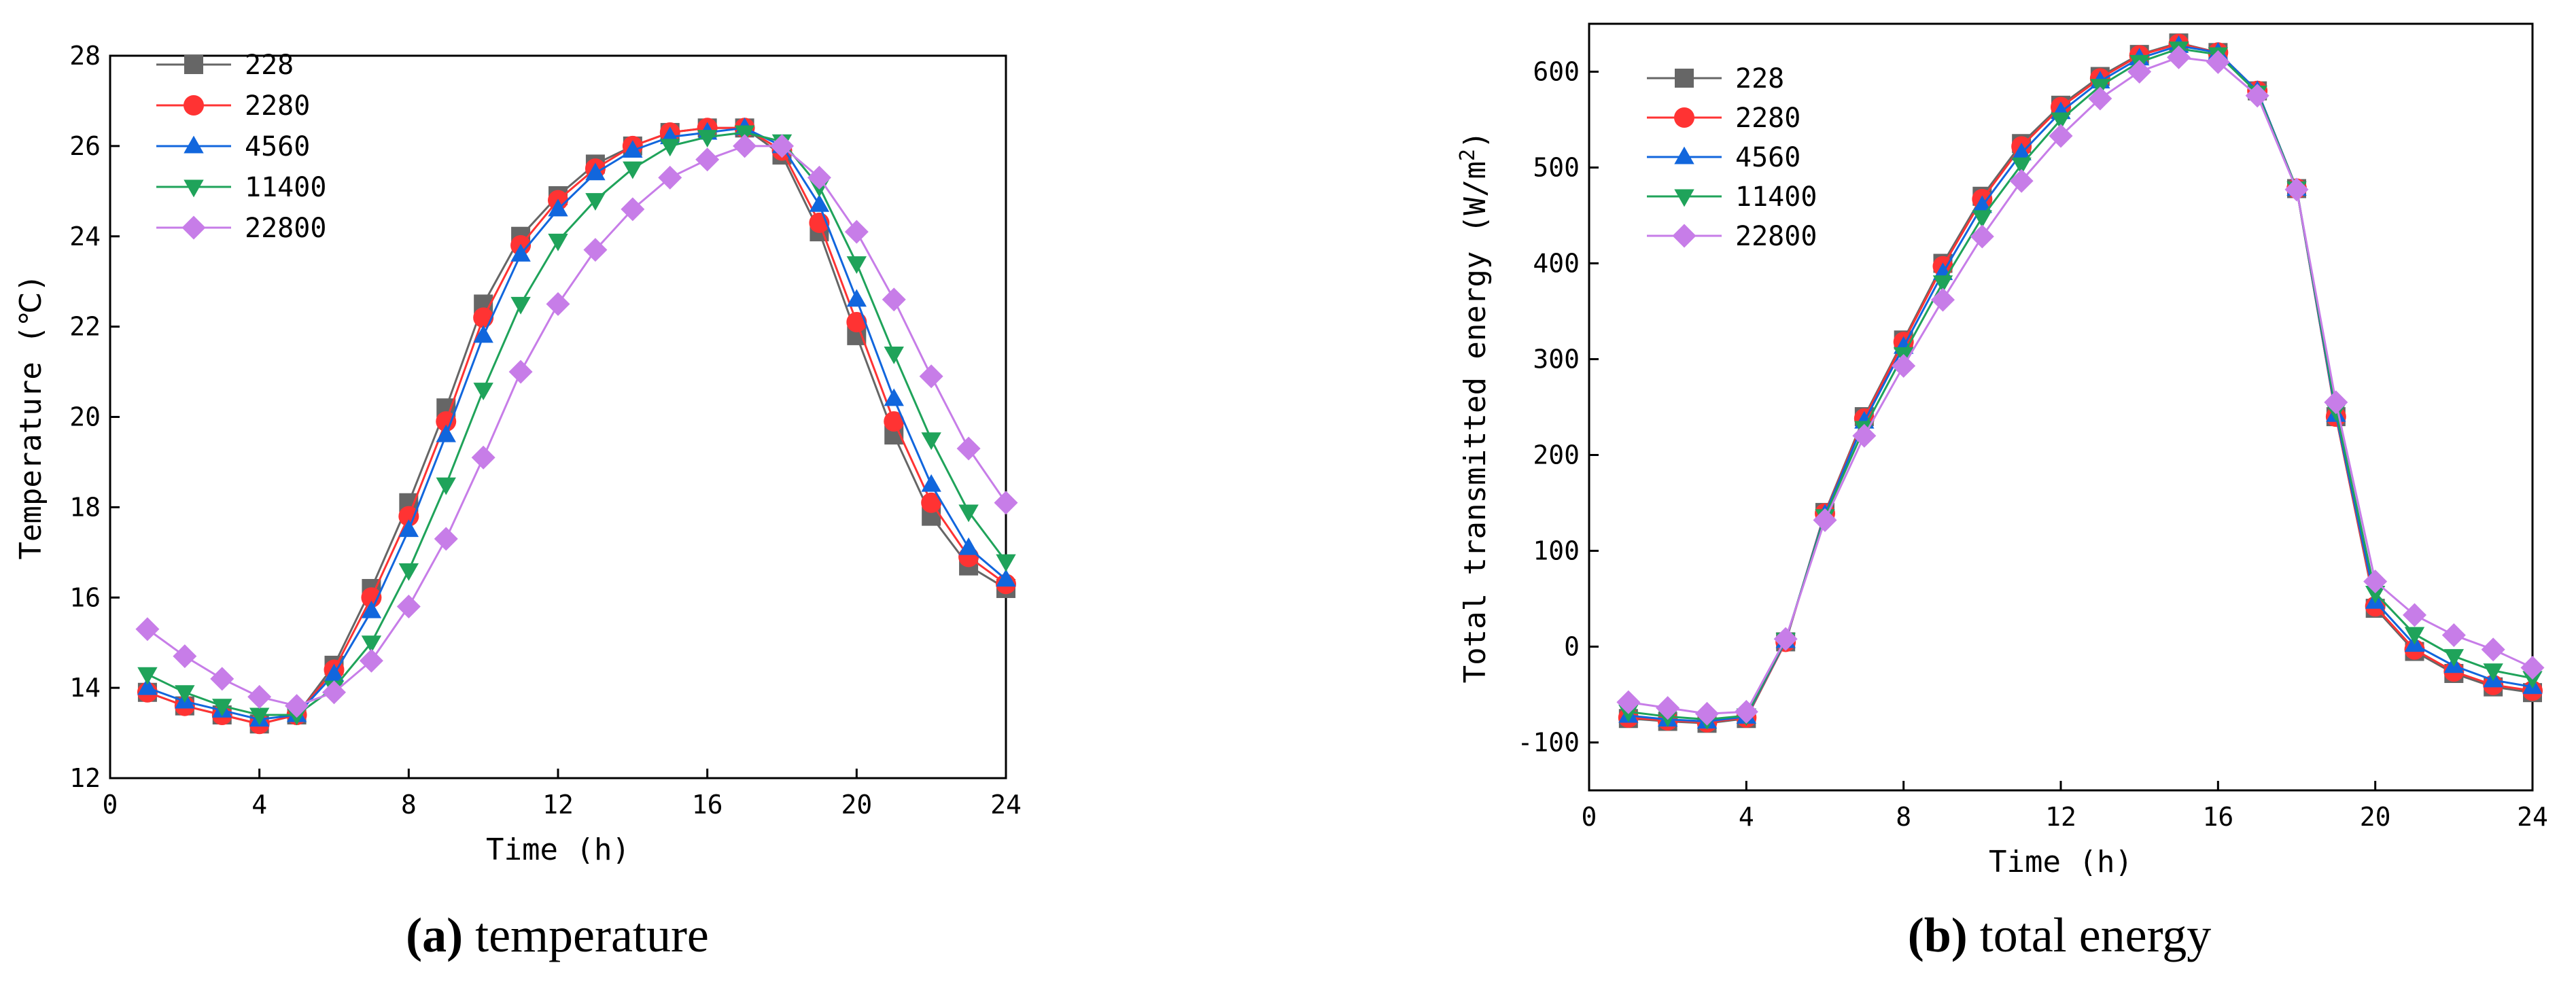 Image resolution: width=2576 pixels, height=999 pixels. I want to click on y-tick-label: 100, so click(1556, 551).